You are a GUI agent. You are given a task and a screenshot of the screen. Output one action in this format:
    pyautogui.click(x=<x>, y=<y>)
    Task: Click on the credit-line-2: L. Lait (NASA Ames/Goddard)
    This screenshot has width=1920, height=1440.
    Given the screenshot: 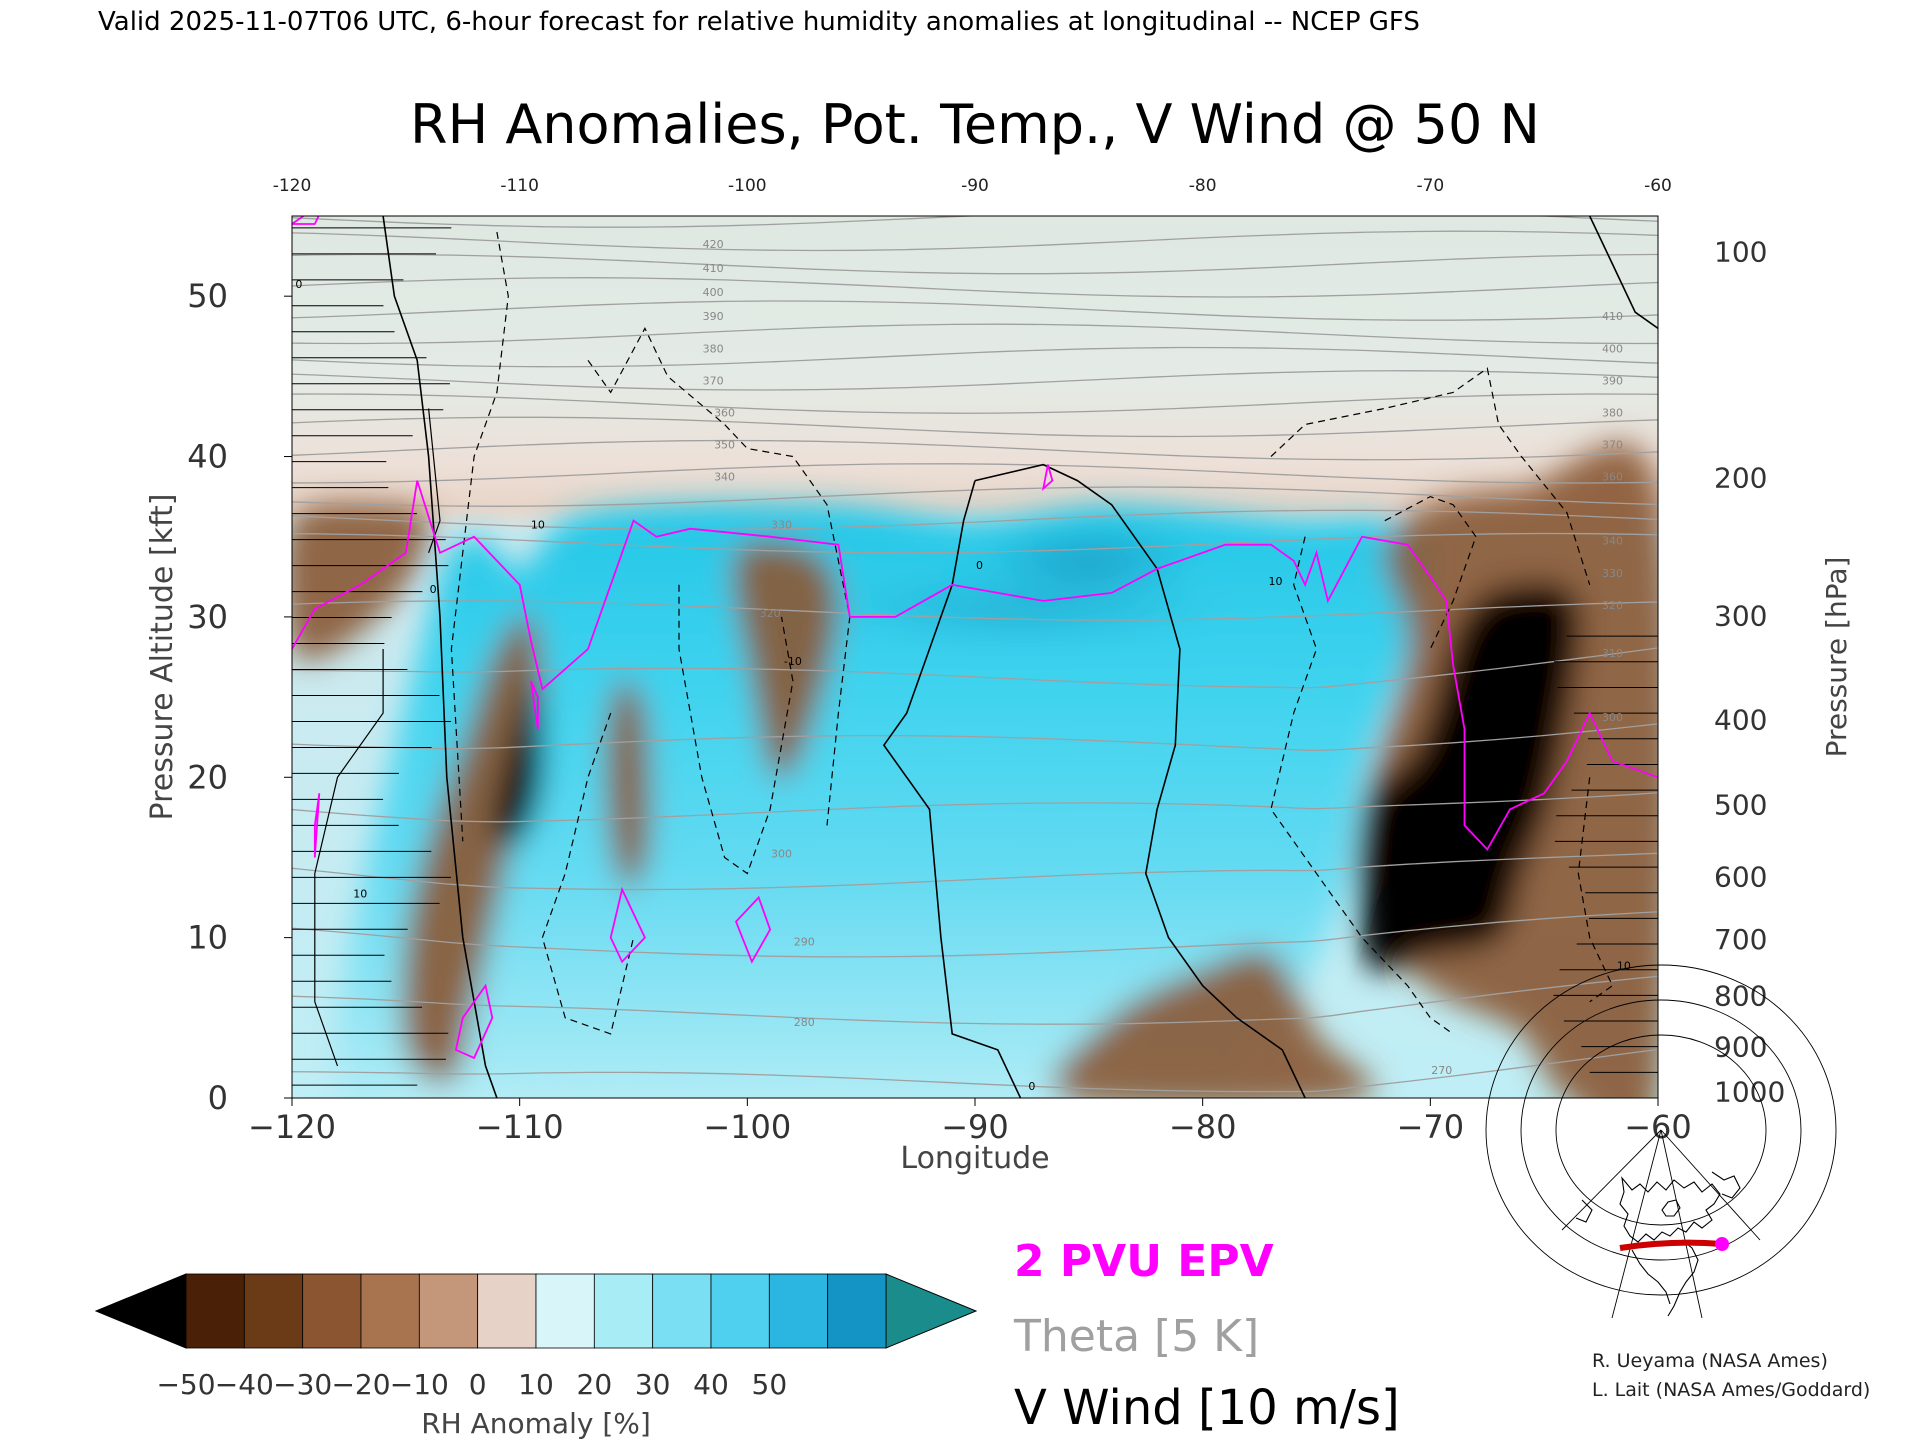 What is the action you would take?
    pyautogui.click(x=1731, y=1390)
    